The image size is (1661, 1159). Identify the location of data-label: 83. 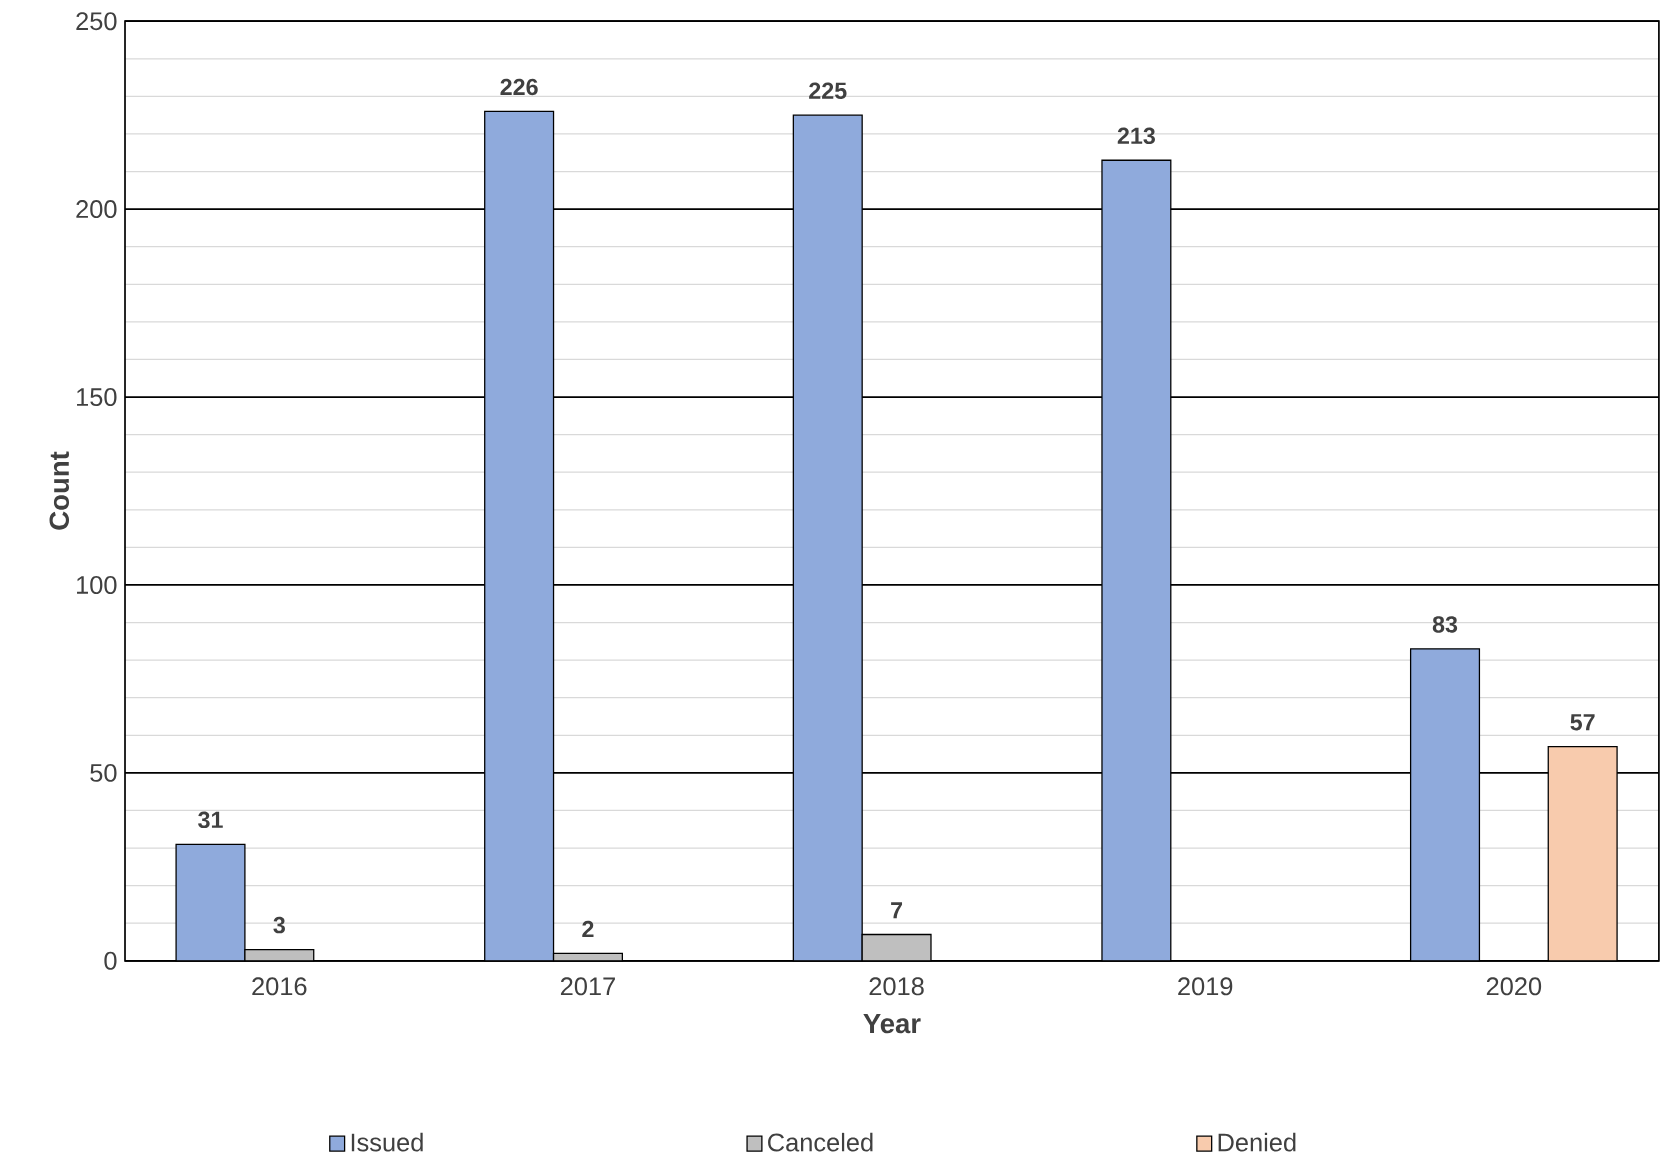
(1445, 624).